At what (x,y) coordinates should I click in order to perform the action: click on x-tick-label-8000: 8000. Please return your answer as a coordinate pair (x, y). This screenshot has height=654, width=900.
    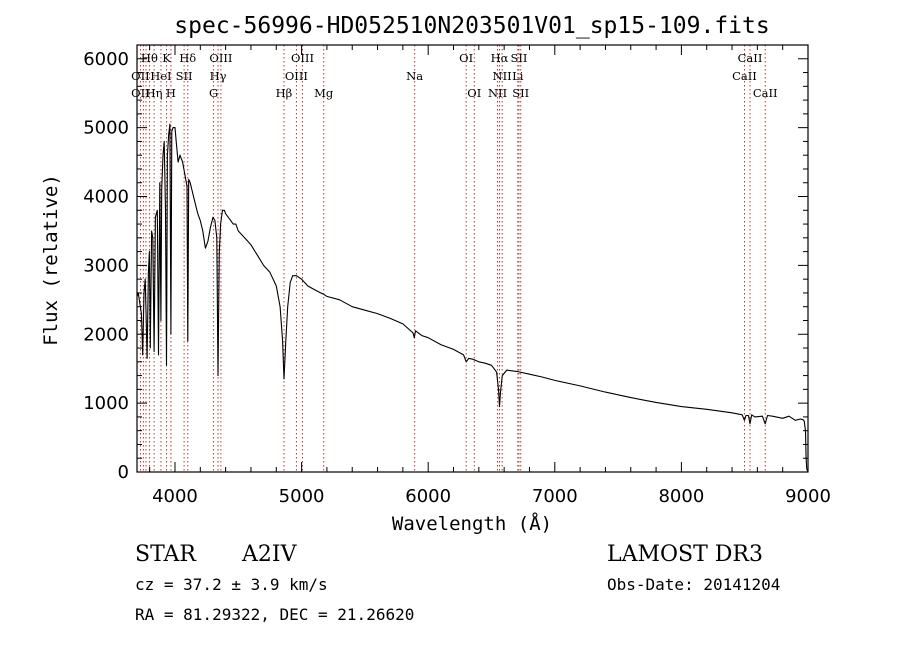
    Looking at the image, I should click on (681, 496).